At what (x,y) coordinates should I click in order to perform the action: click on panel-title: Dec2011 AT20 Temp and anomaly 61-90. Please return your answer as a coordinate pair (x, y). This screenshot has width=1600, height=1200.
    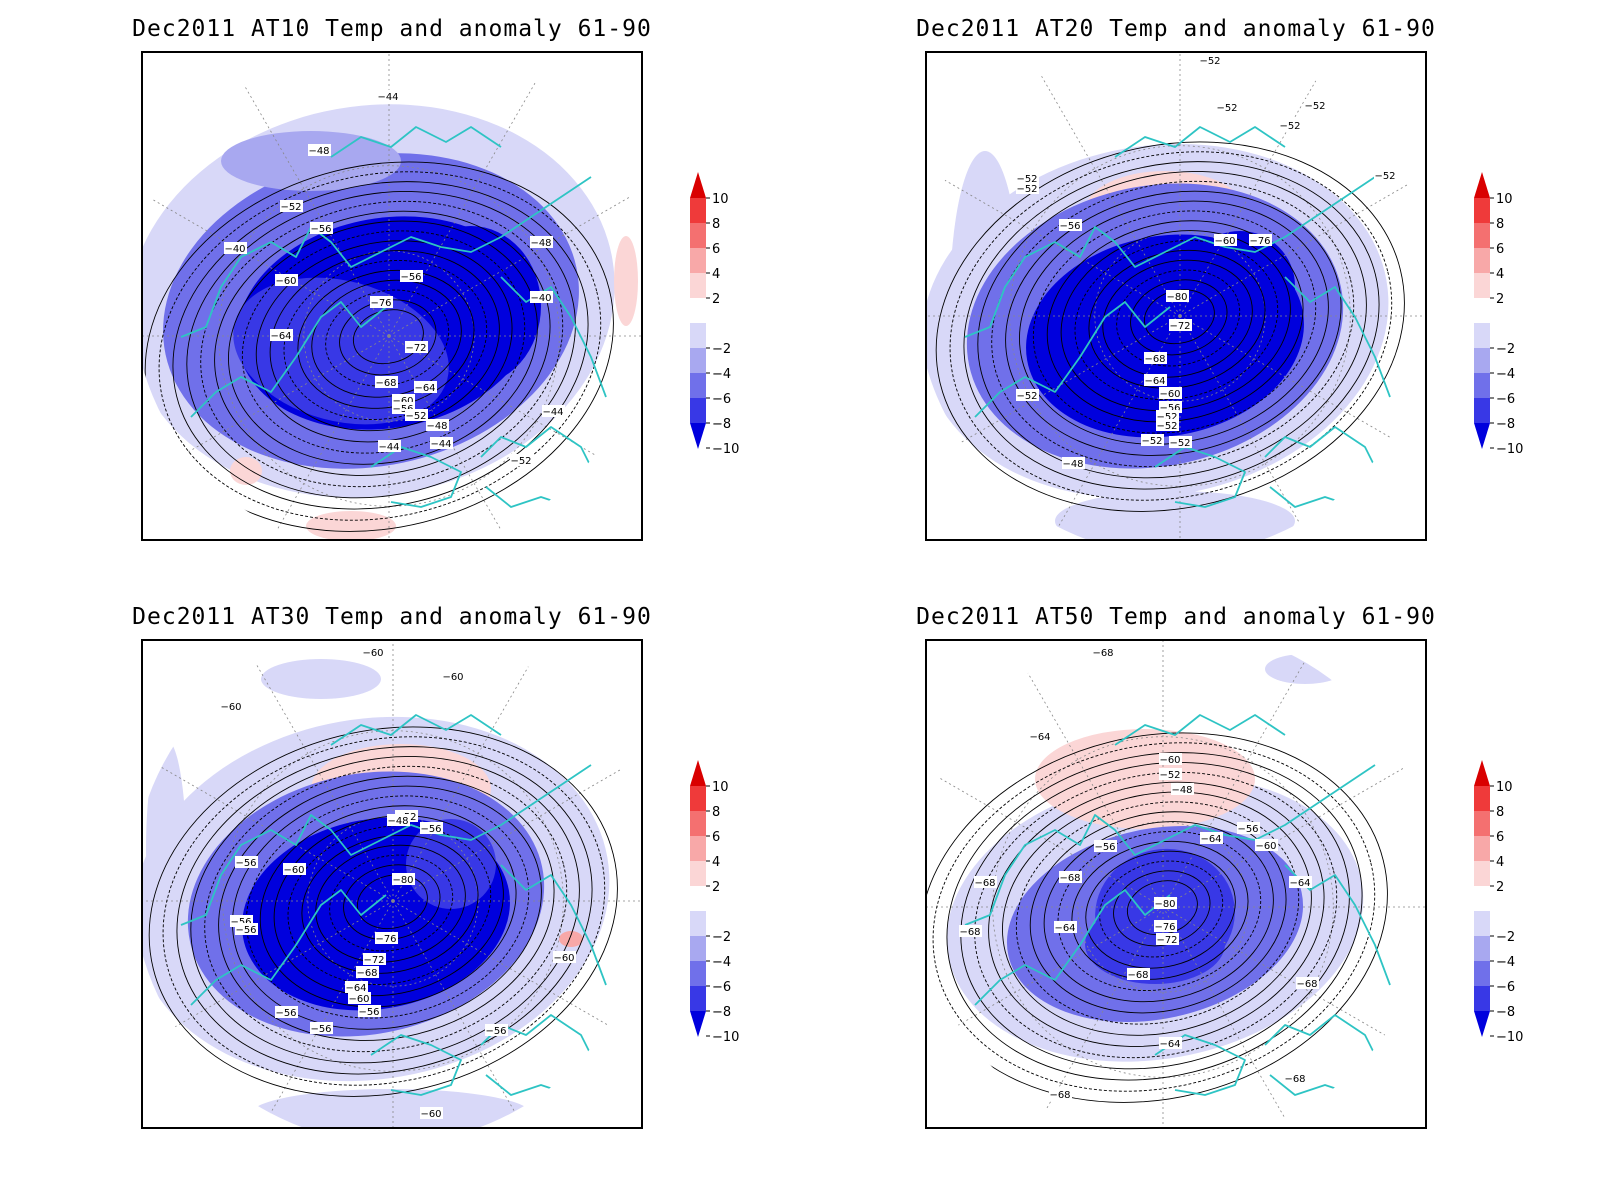
    Looking at the image, I should click on (1176, 29).